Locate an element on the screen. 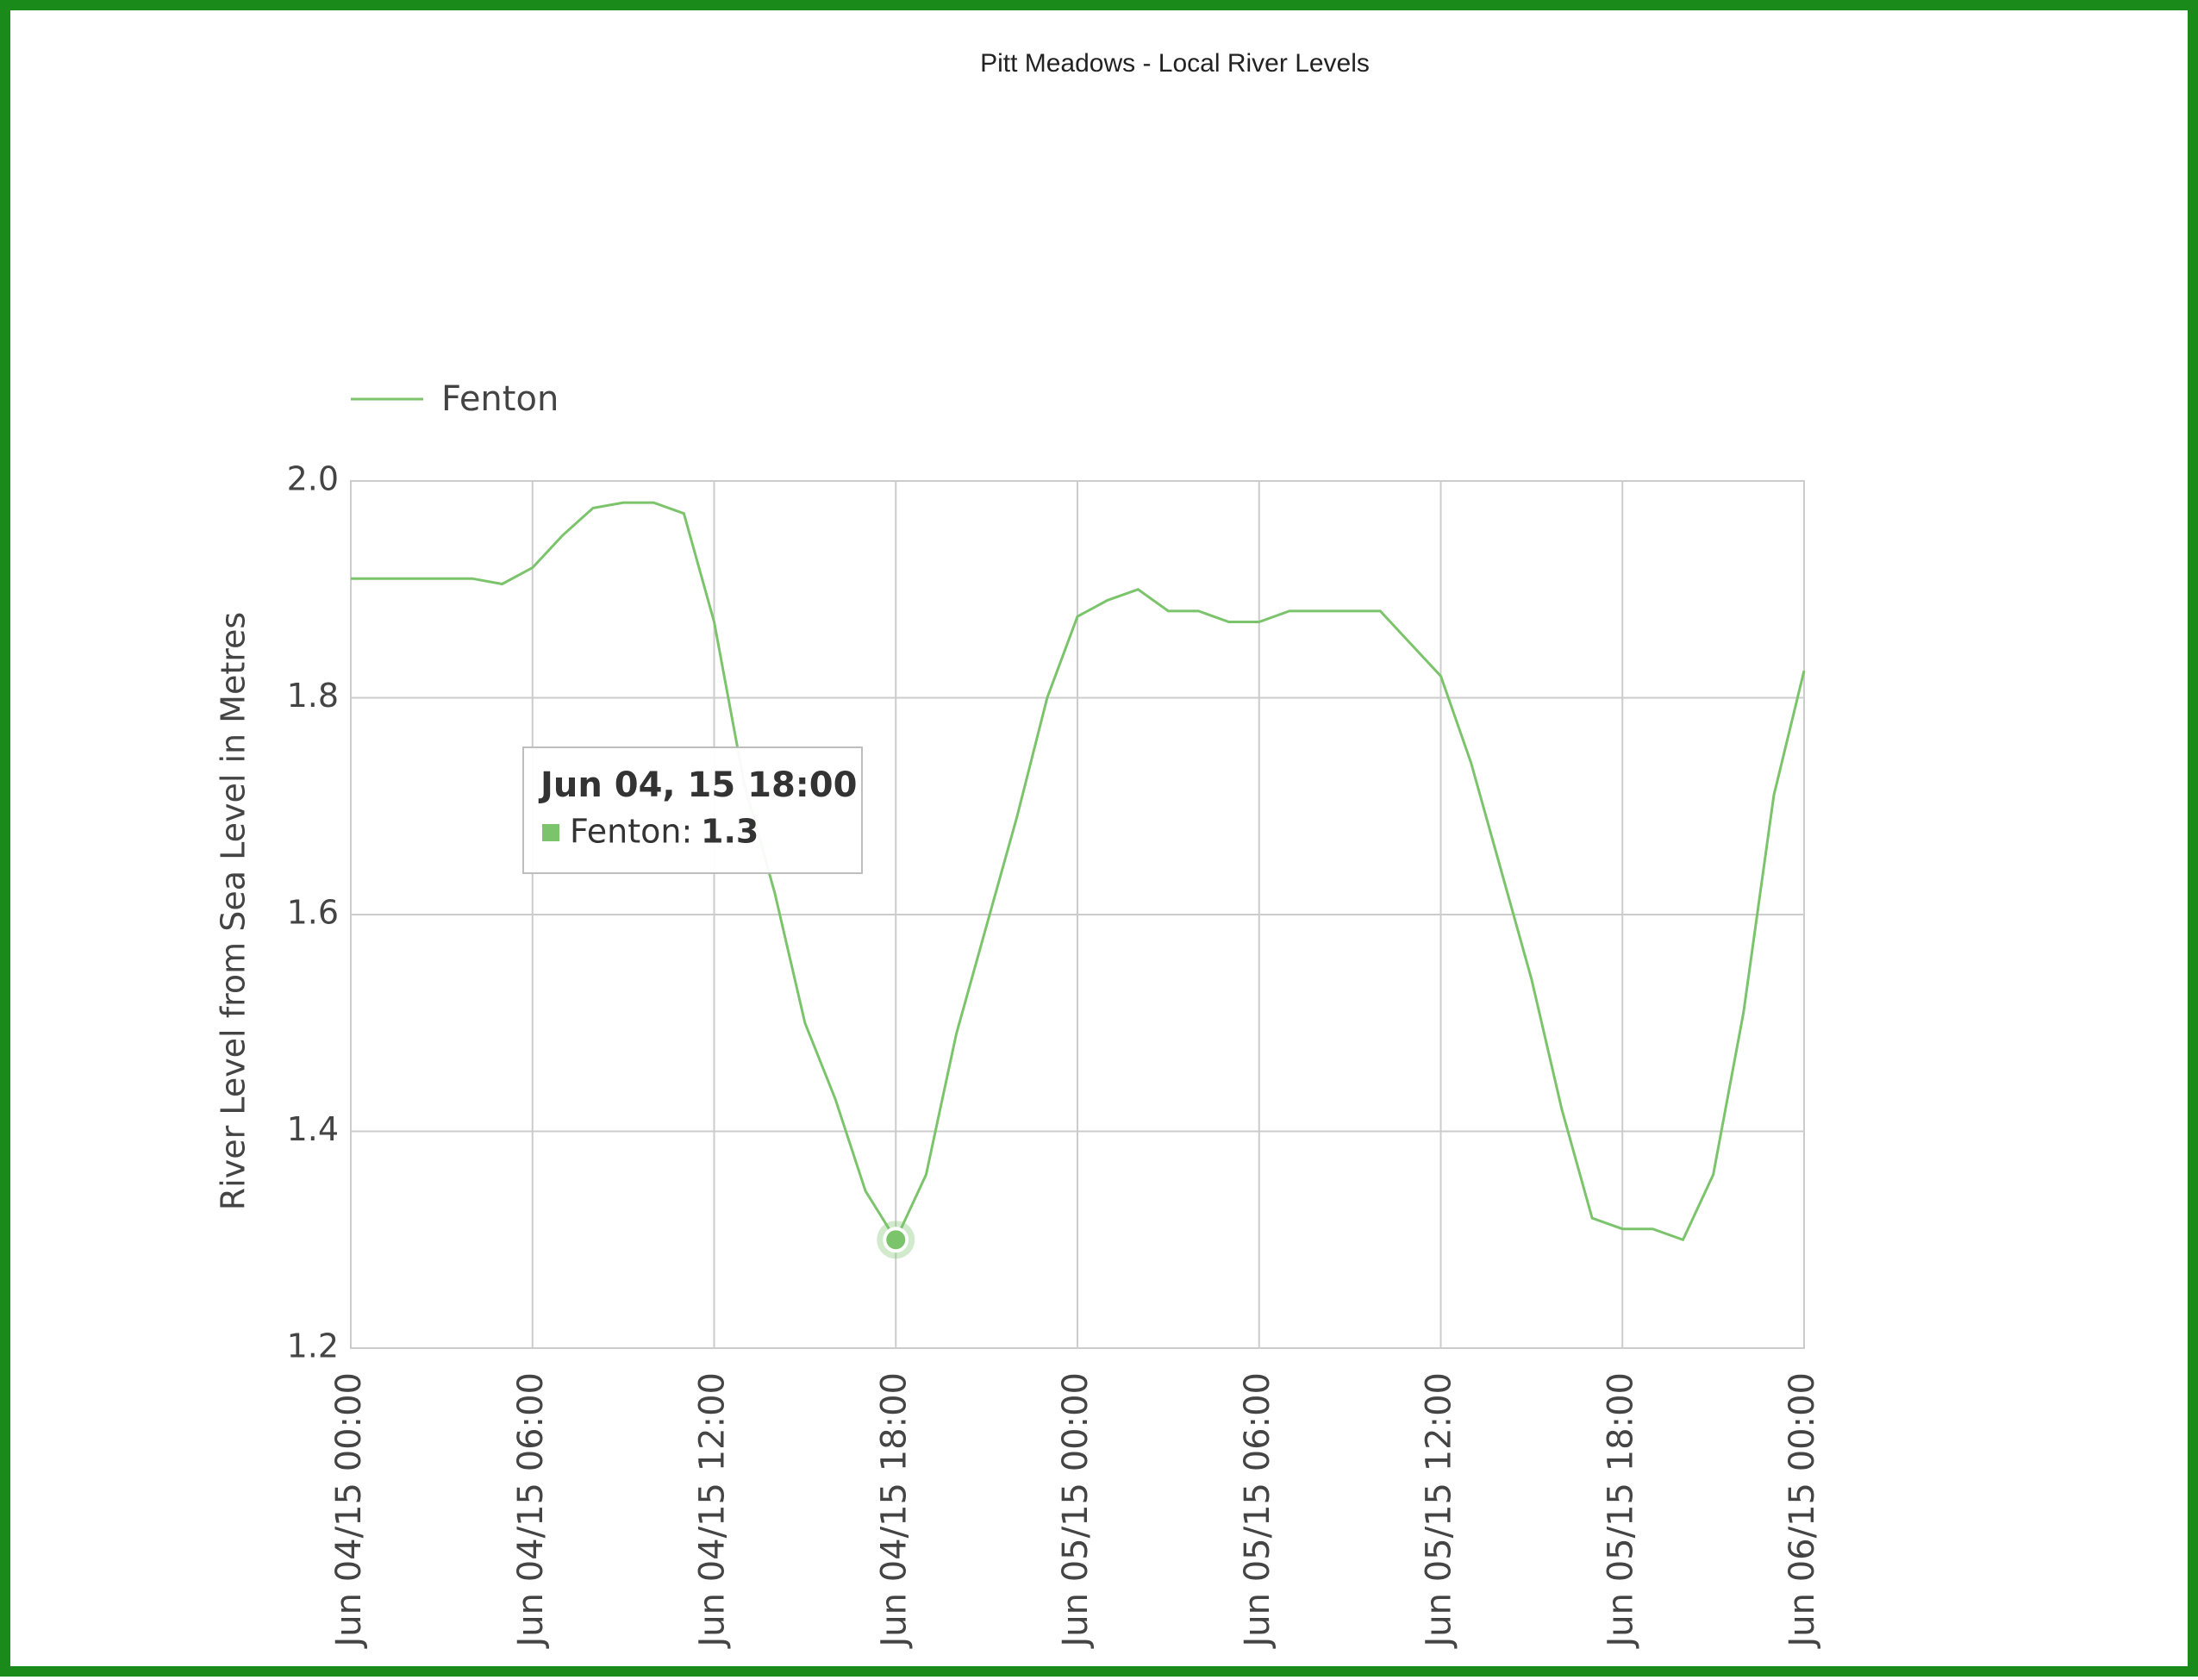 The width and height of the screenshot is (2198, 1680). hover-point is located at coordinates (896, 1240).